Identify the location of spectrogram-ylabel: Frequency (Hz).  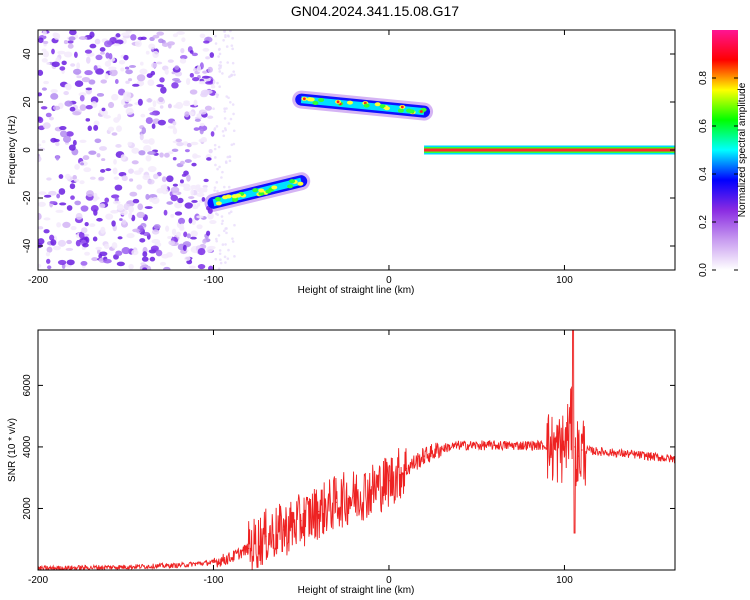
(12, 150).